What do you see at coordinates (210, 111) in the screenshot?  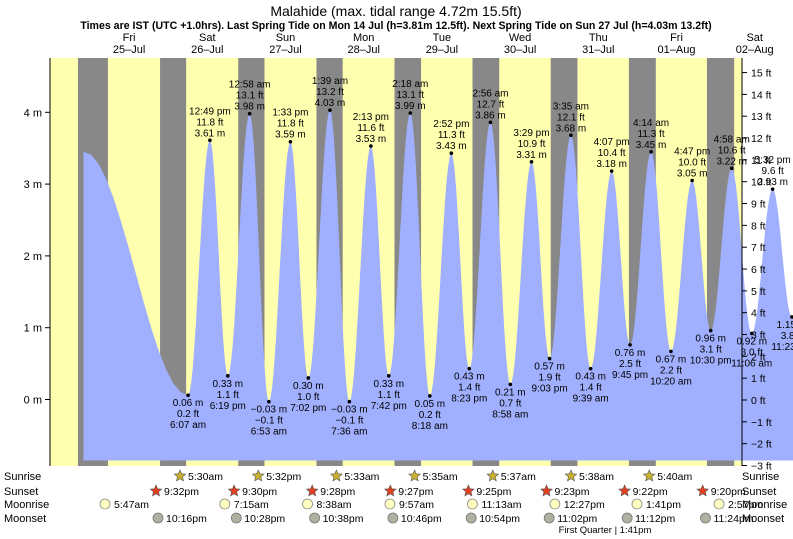 I see `high-tide-time: 12:49 pm` at bounding box center [210, 111].